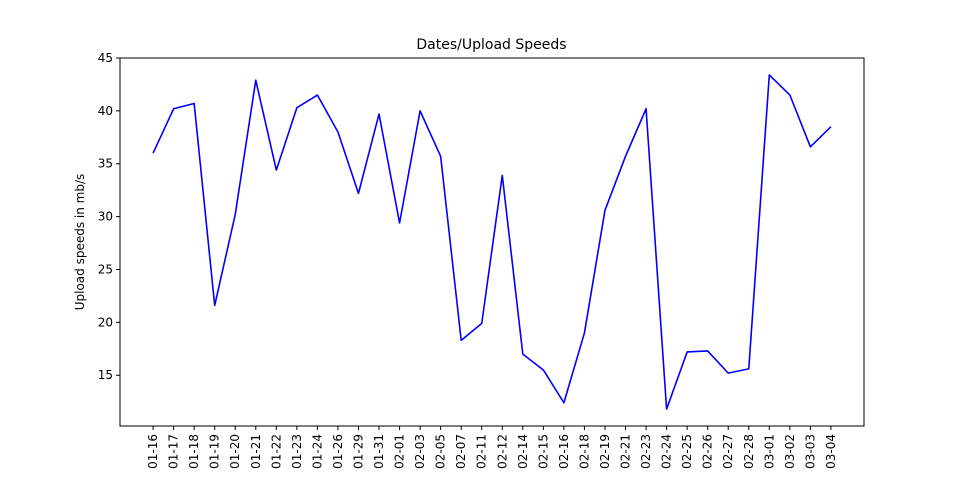  Describe the element at coordinates (810, 451) in the screenshot. I see `x-tick-label: 03-03` at that location.